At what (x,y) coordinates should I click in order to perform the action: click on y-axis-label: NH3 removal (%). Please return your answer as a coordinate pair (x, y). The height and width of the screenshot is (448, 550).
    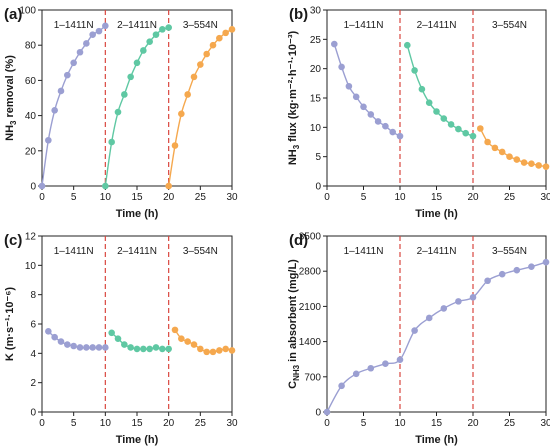
    Looking at the image, I should click on (11, 98).